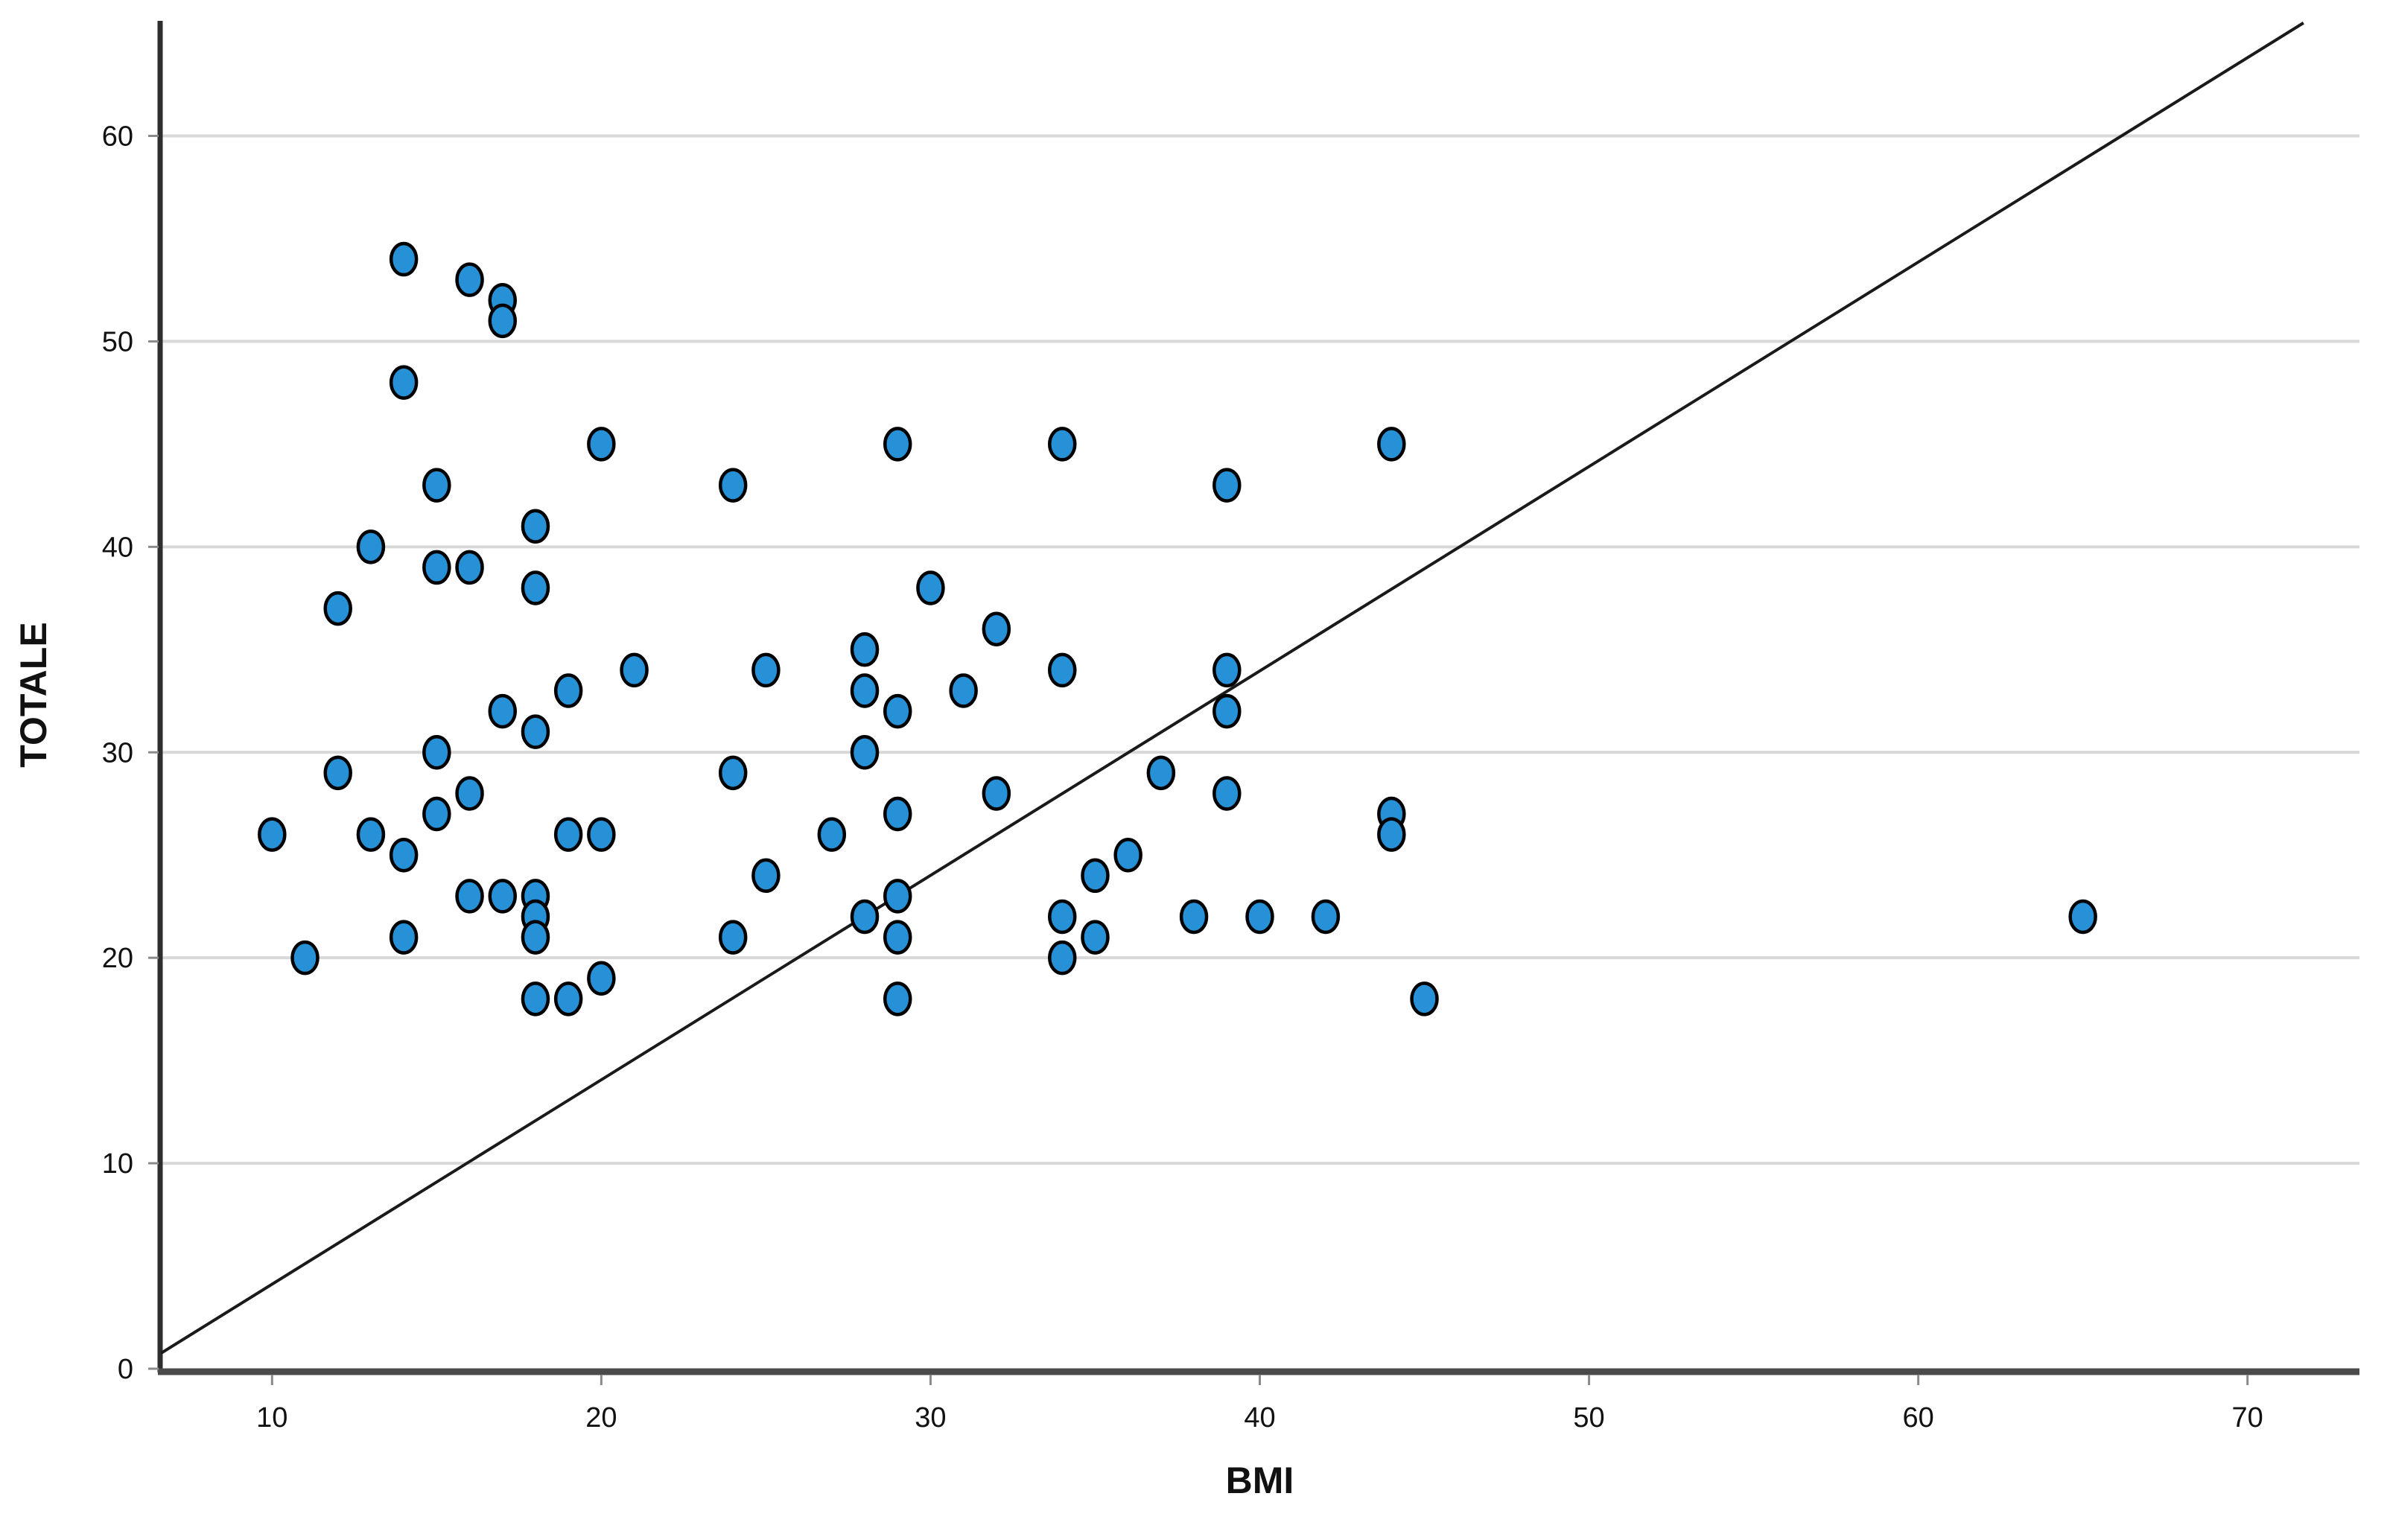 The height and width of the screenshot is (1540, 2387). I want to click on y-tick-label-20: 20, so click(117, 958).